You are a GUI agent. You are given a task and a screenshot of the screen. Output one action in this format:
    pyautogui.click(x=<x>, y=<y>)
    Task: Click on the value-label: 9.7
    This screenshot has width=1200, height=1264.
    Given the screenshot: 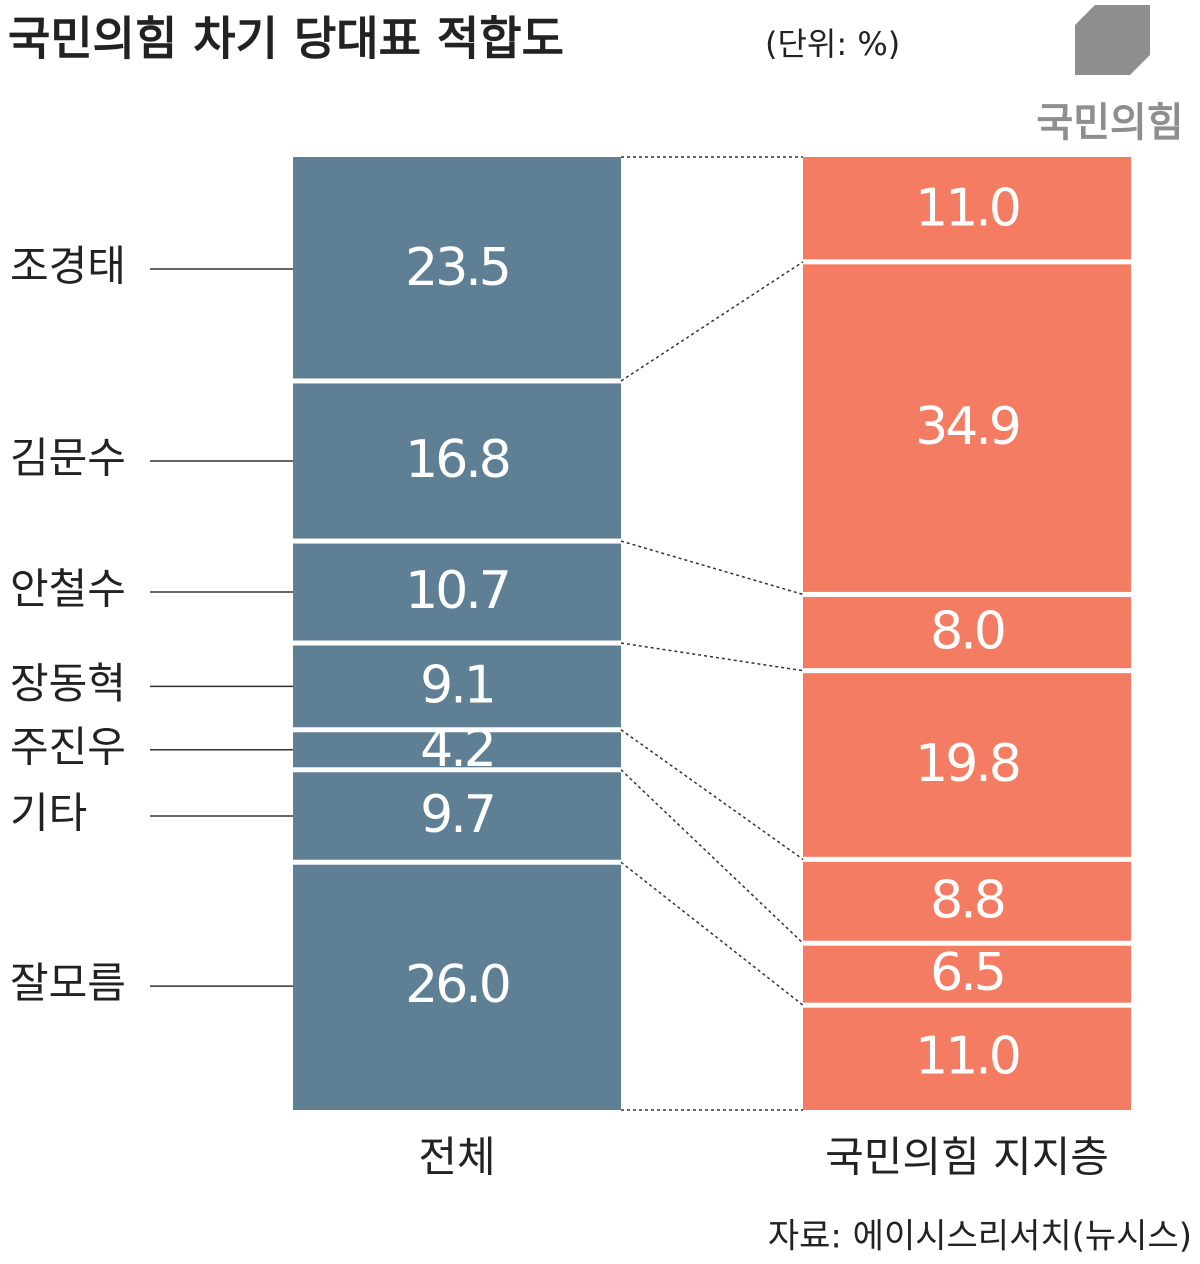 What is the action you would take?
    pyautogui.click(x=457, y=815)
    